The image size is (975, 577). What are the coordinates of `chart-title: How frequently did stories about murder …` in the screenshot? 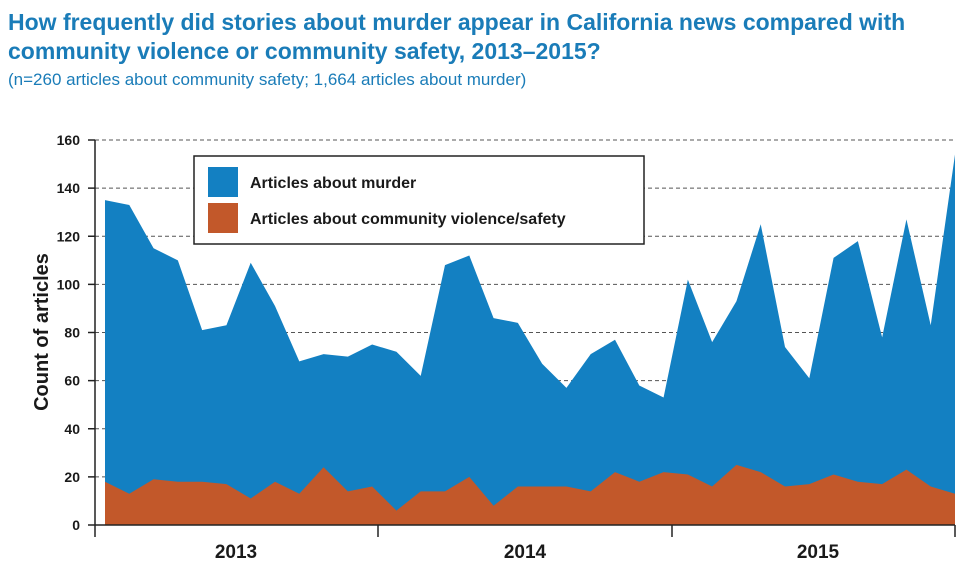 It's located at (457, 36).